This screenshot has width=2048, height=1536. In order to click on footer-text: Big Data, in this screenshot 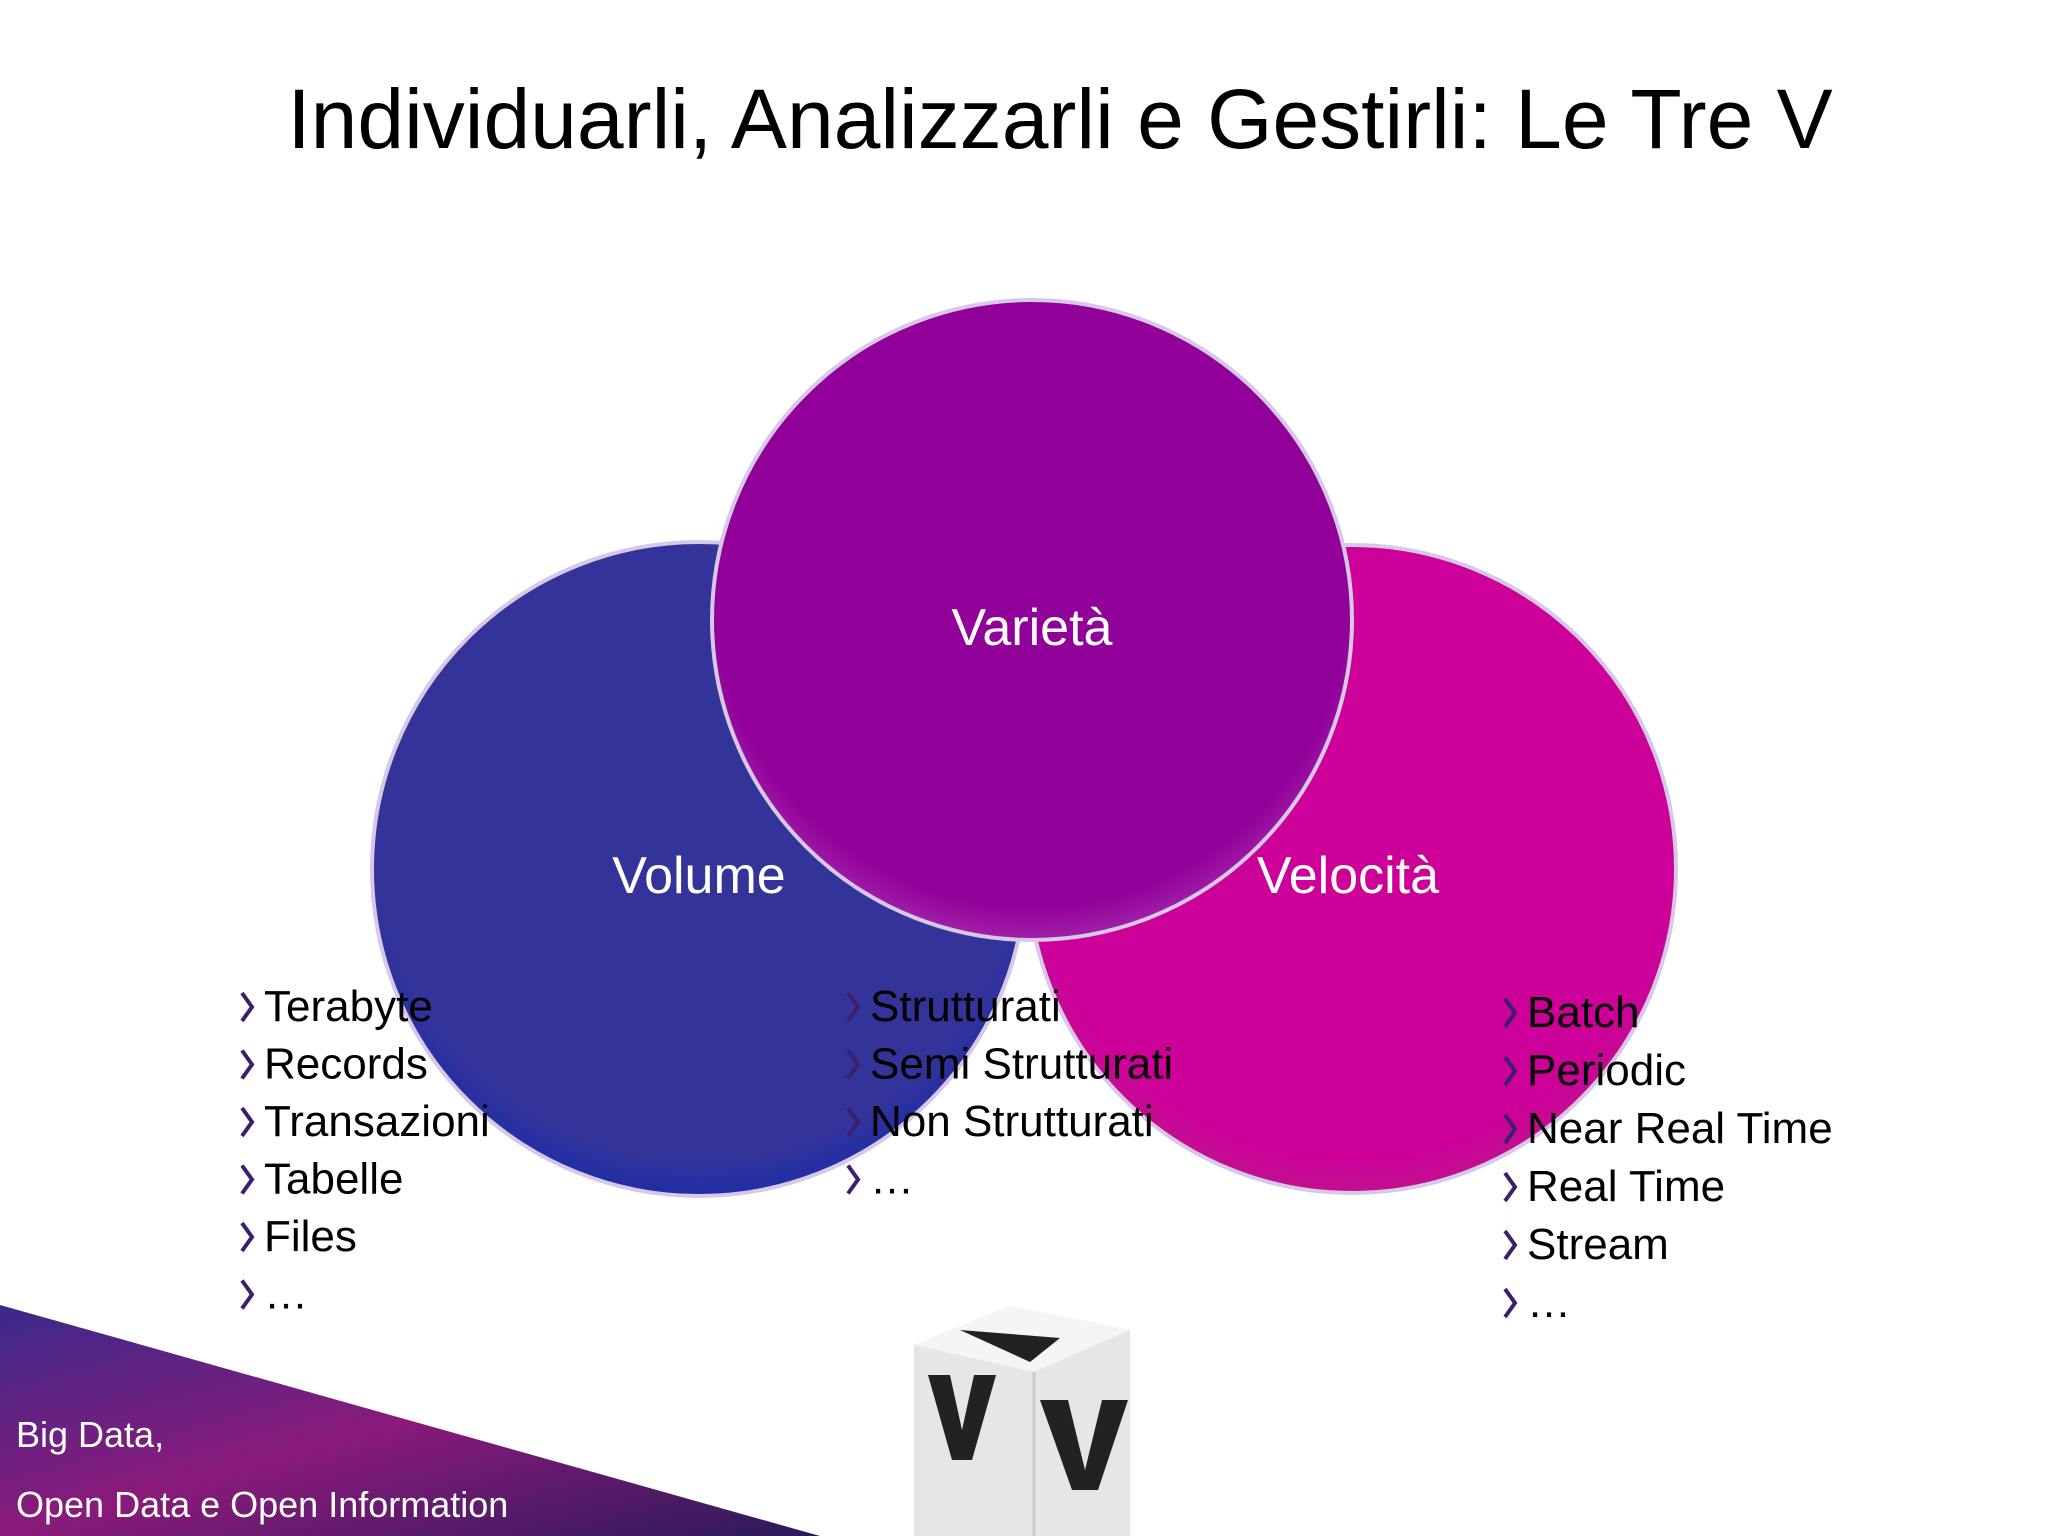, I will do `click(90, 1434)`.